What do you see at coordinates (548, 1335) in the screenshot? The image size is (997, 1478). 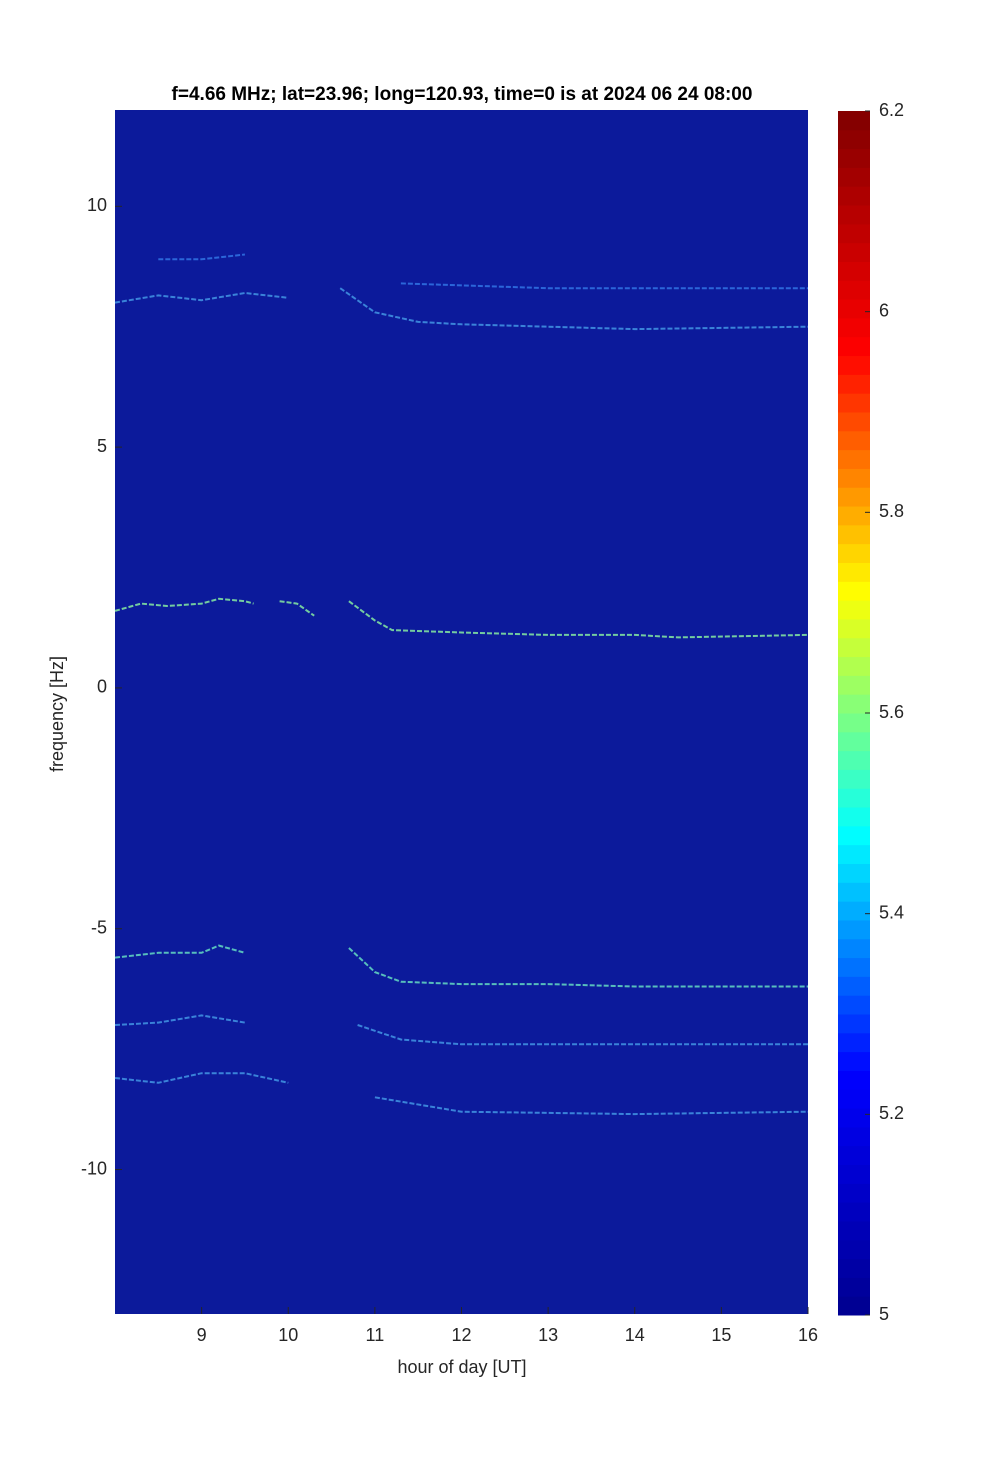 I see `x-tick-label: 13` at bounding box center [548, 1335].